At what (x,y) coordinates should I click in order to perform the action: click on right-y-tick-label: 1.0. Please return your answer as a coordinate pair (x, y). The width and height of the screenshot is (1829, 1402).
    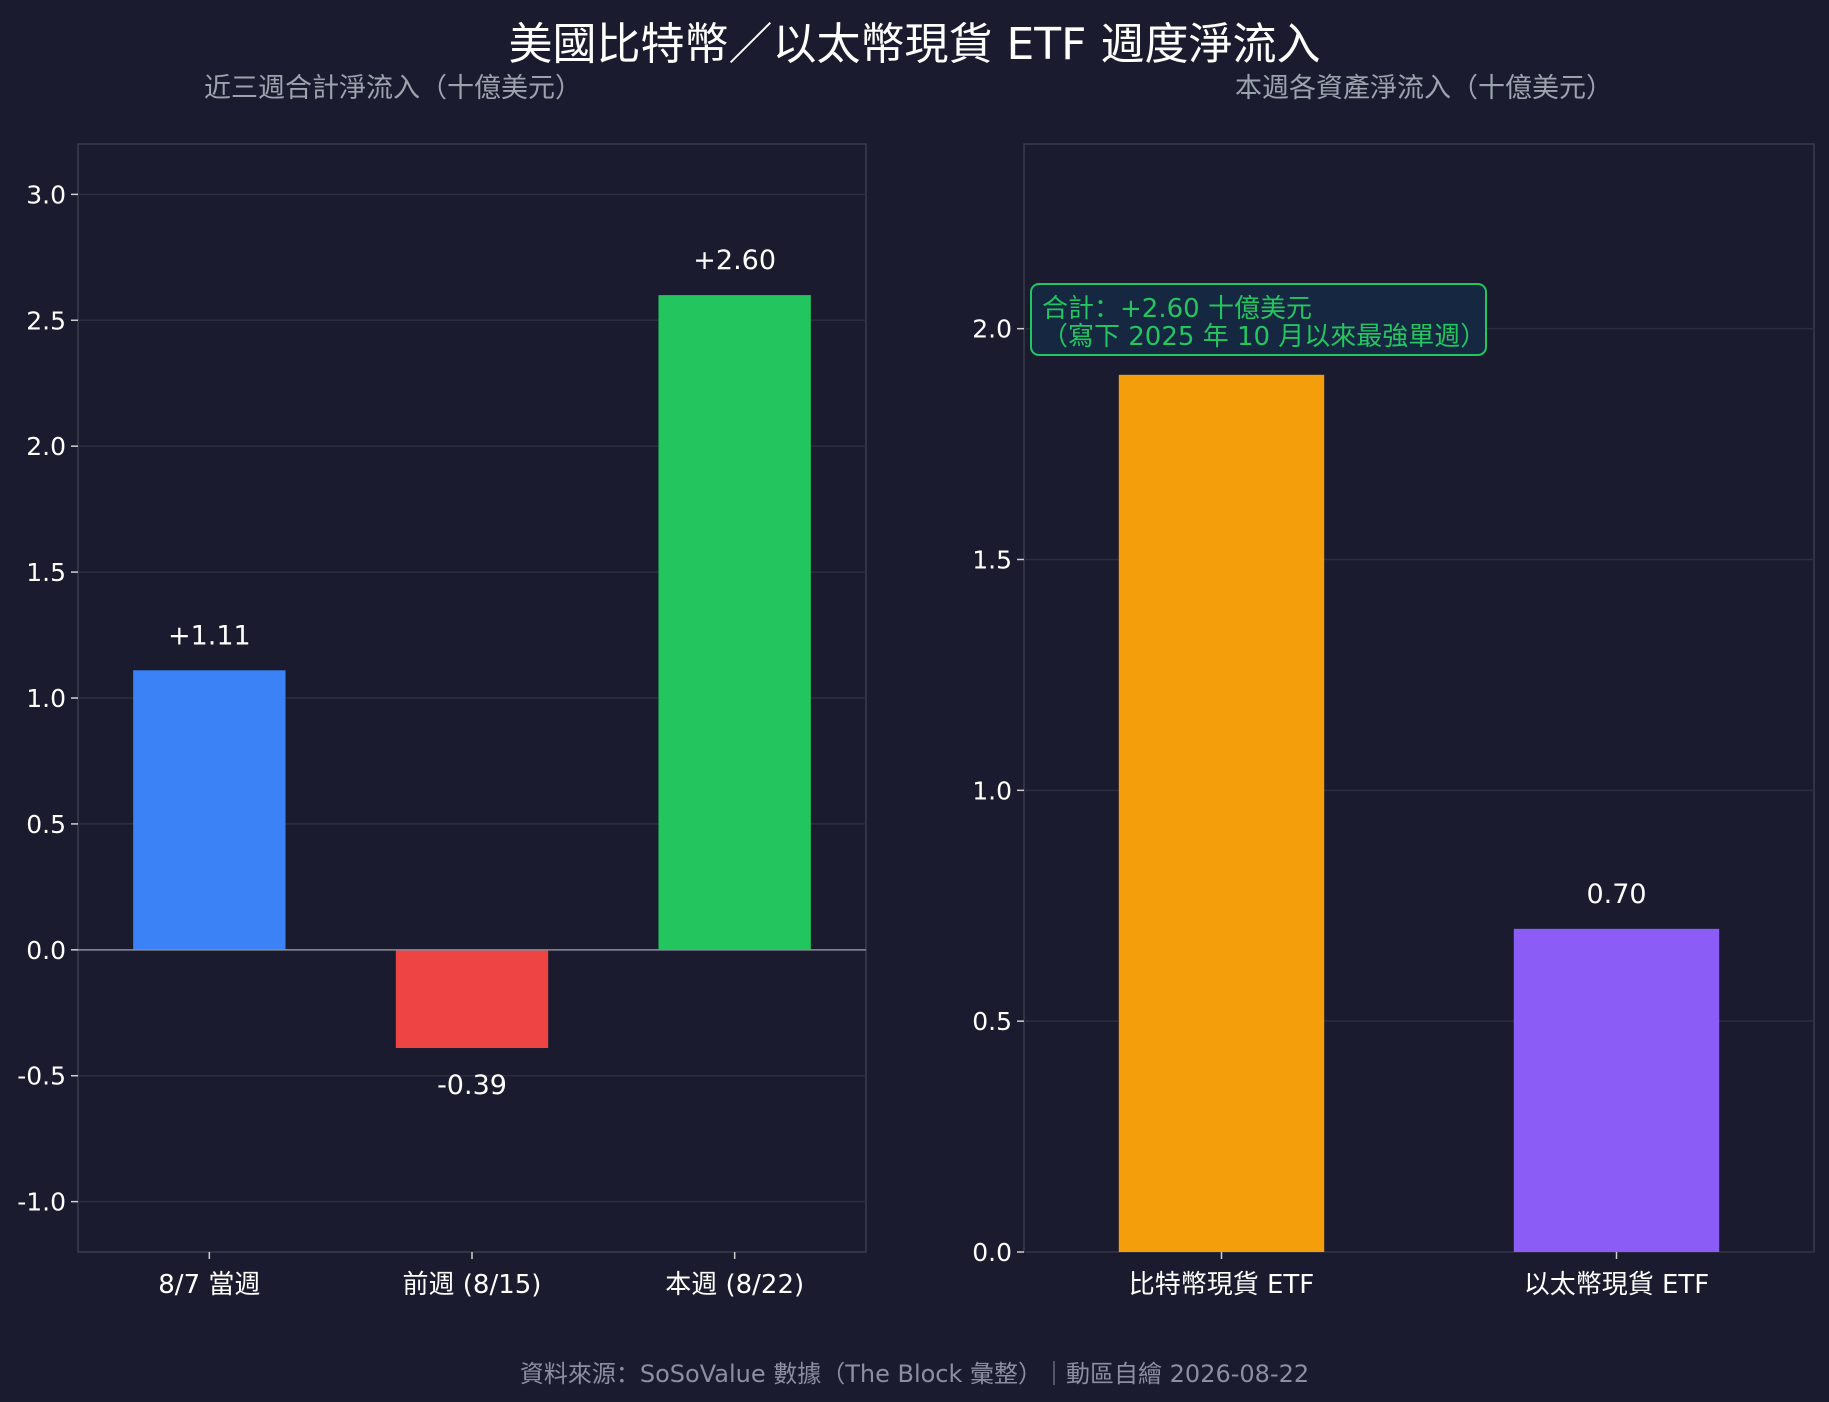
    Looking at the image, I should click on (992, 790).